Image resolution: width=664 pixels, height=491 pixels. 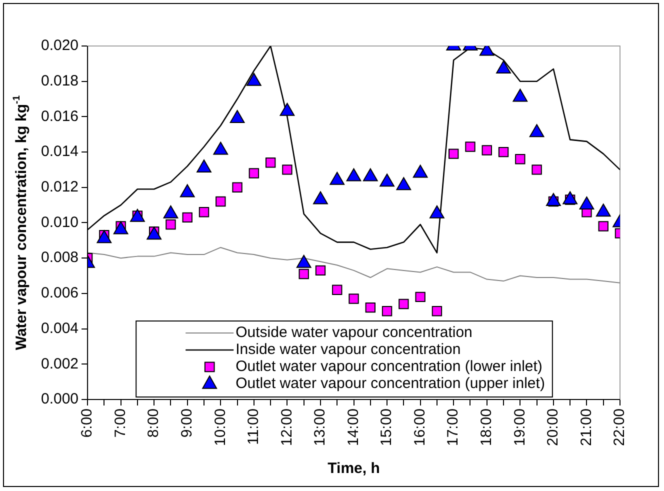 What do you see at coordinates (120, 423) in the screenshot?
I see `x-tick-label: 7:00` at bounding box center [120, 423].